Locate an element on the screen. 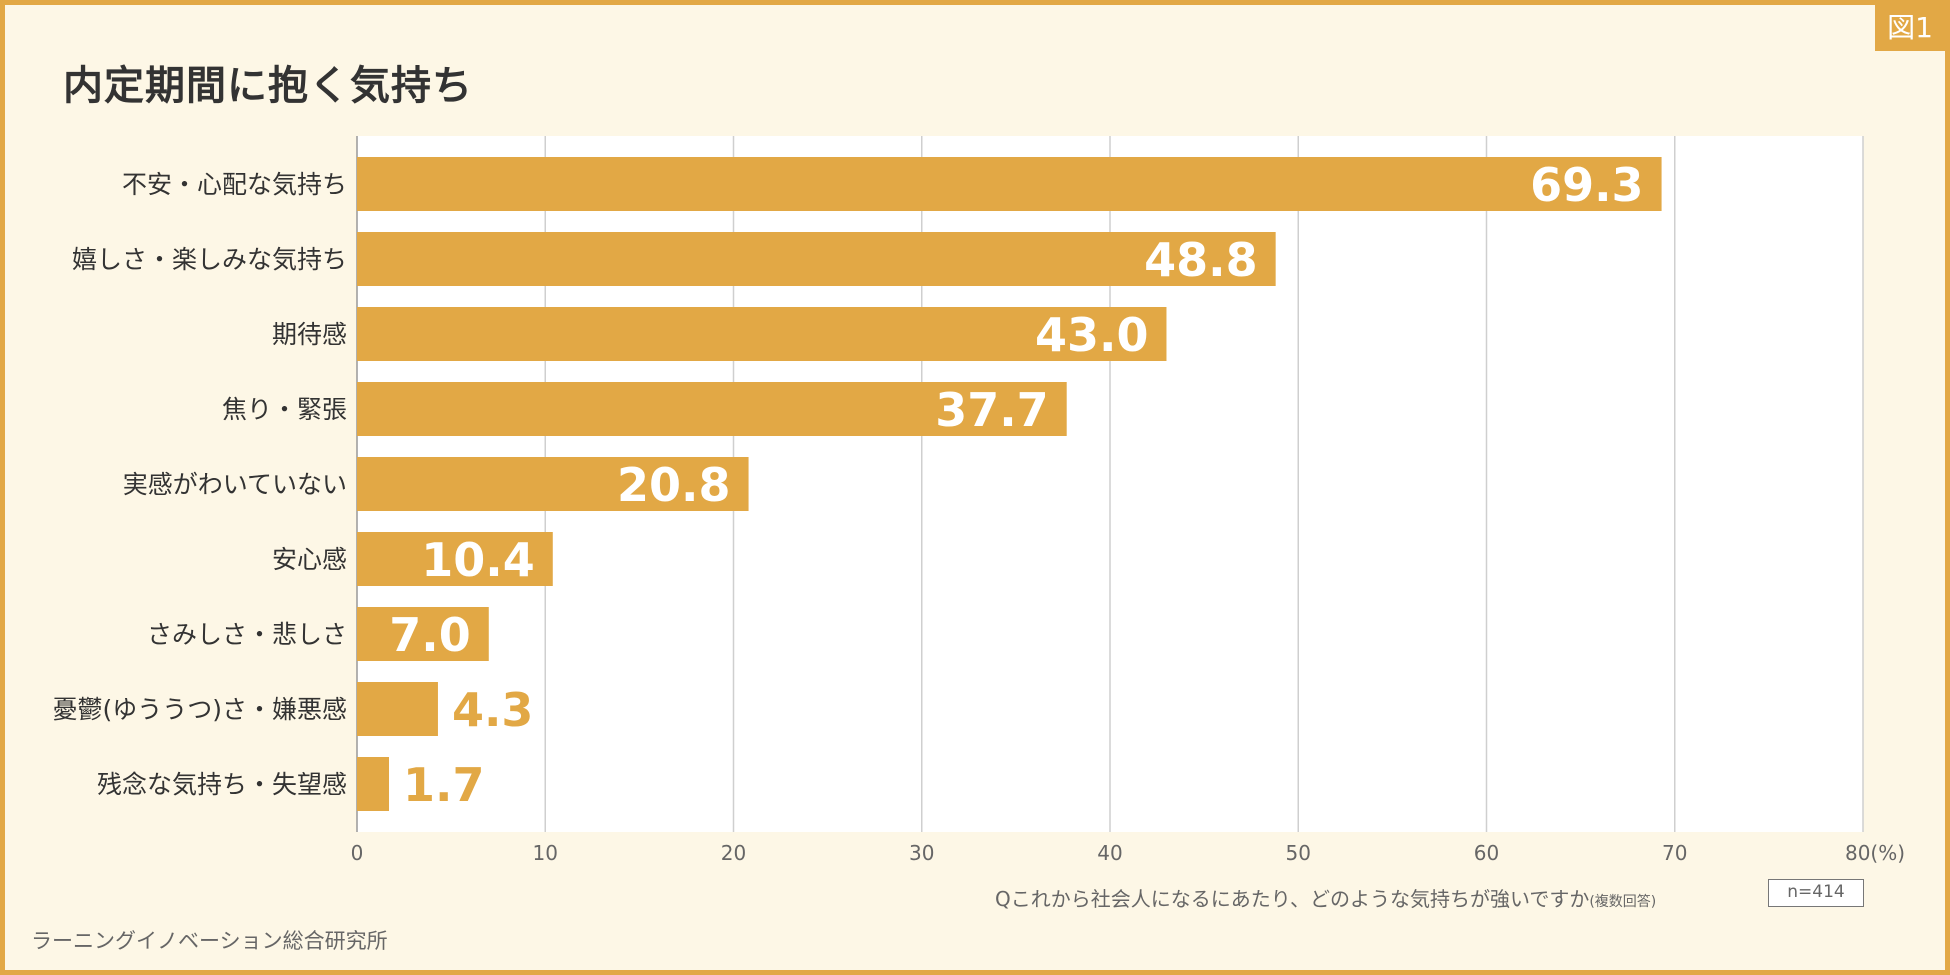 The image size is (1950, 975). category-label: 嬉しさ・楽しみな気持ち is located at coordinates (209, 259).